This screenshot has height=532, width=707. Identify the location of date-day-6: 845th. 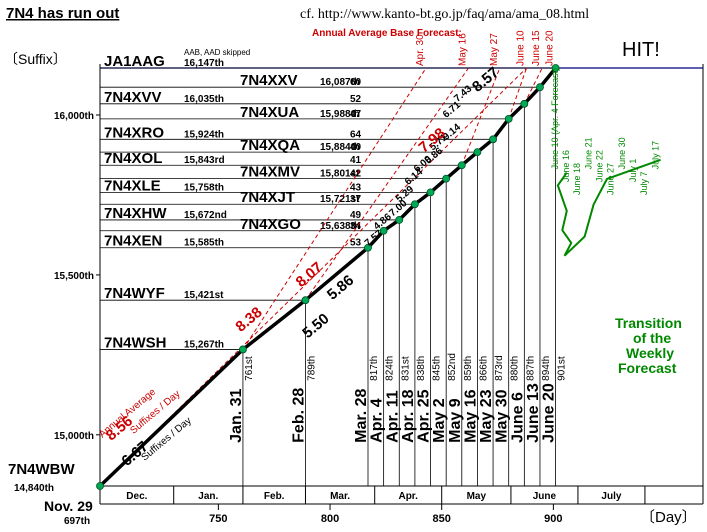
(437, 368).